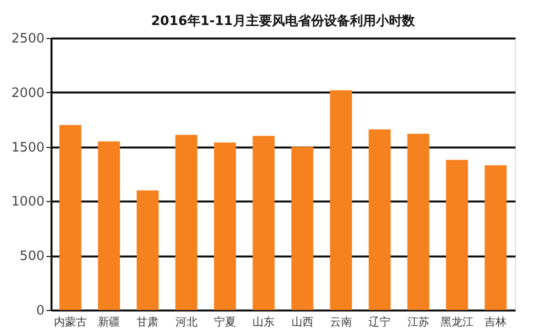  I want to click on x-tick-label: 江苏, so click(418, 322).